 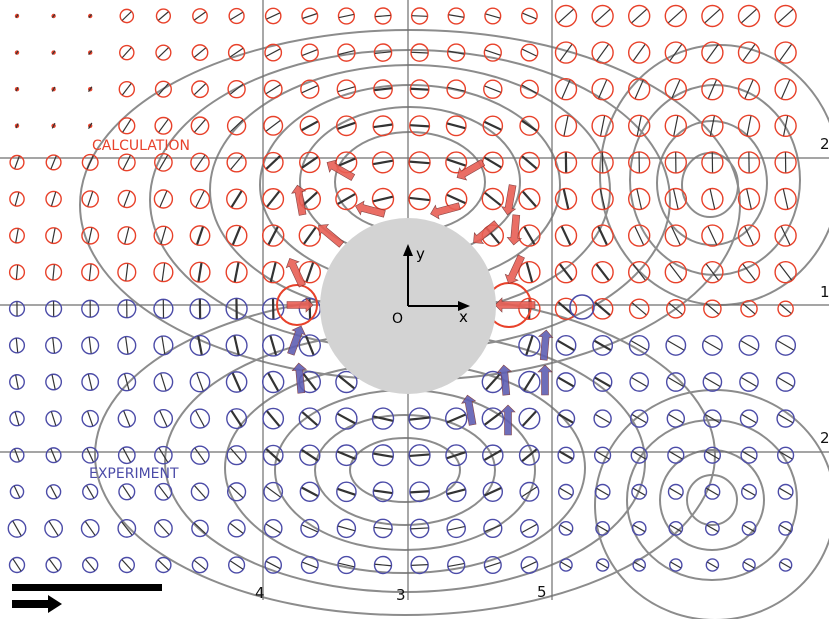 I want to click on experiment-label: EXPERIMENT, so click(x=134, y=474).